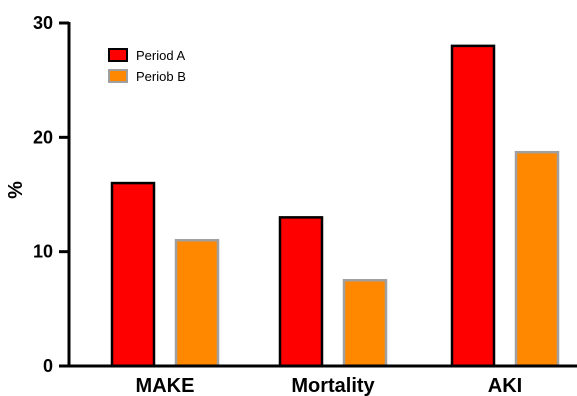 The height and width of the screenshot is (396, 577). Describe the element at coordinates (161, 76) in the screenshot. I see `legend-label: Periob B` at that location.